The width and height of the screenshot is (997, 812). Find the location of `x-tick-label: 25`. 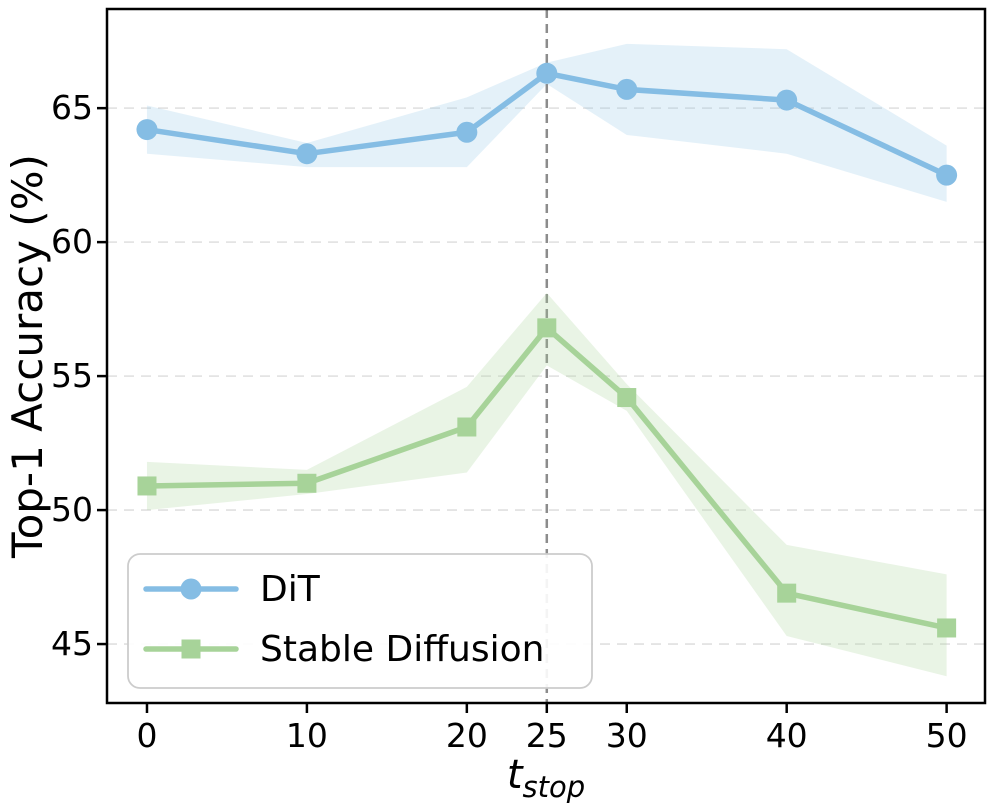

x-tick-label: 25 is located at coordinates (547, 735).